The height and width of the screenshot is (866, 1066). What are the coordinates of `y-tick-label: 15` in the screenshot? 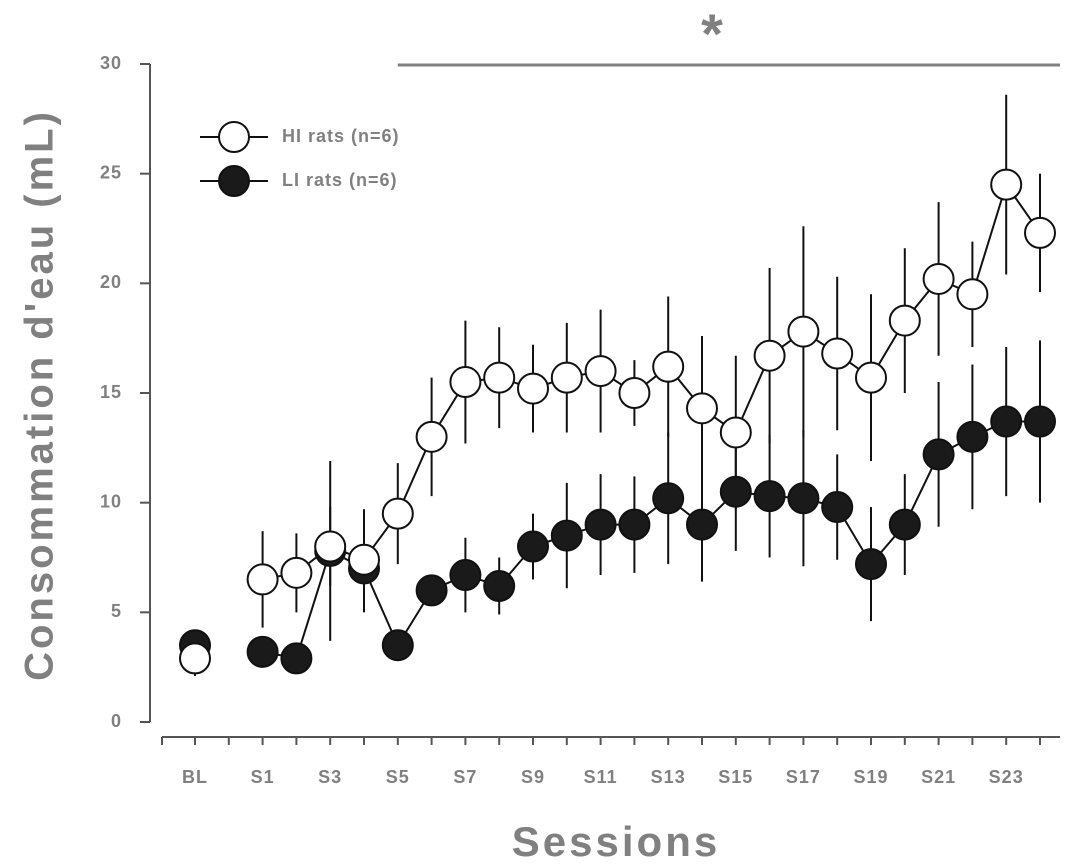 It's located at (111, 392).